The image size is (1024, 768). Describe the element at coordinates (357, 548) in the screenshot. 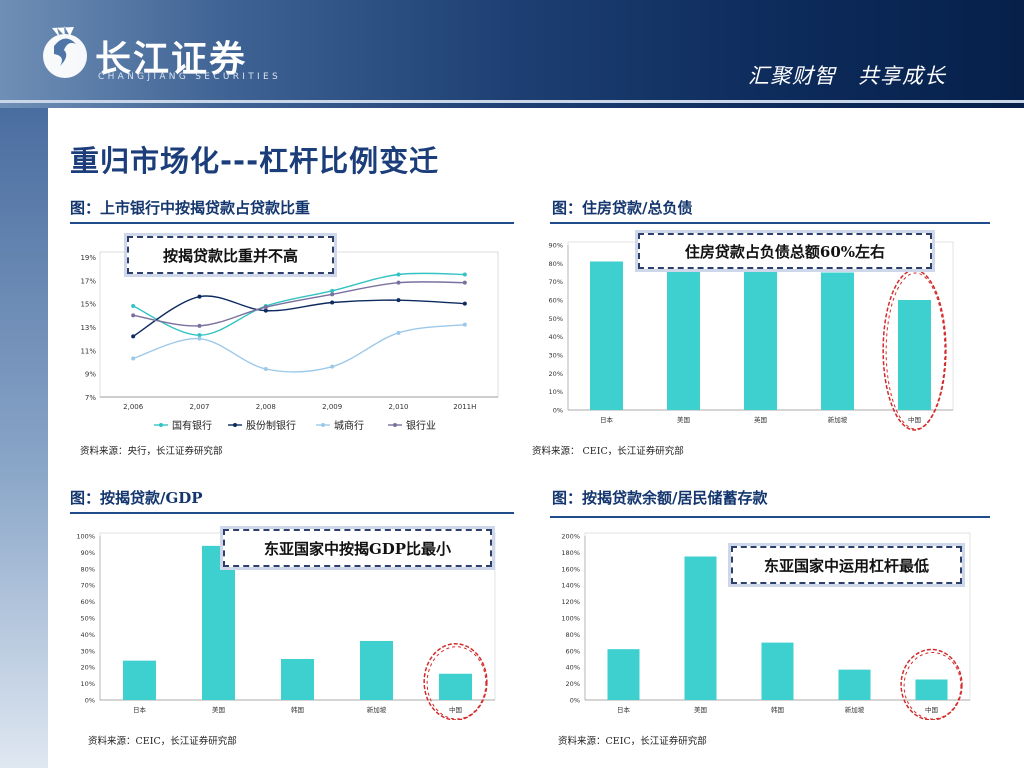

I see `callout-3: 东亚国家中按揭GDP比最小` at that location.